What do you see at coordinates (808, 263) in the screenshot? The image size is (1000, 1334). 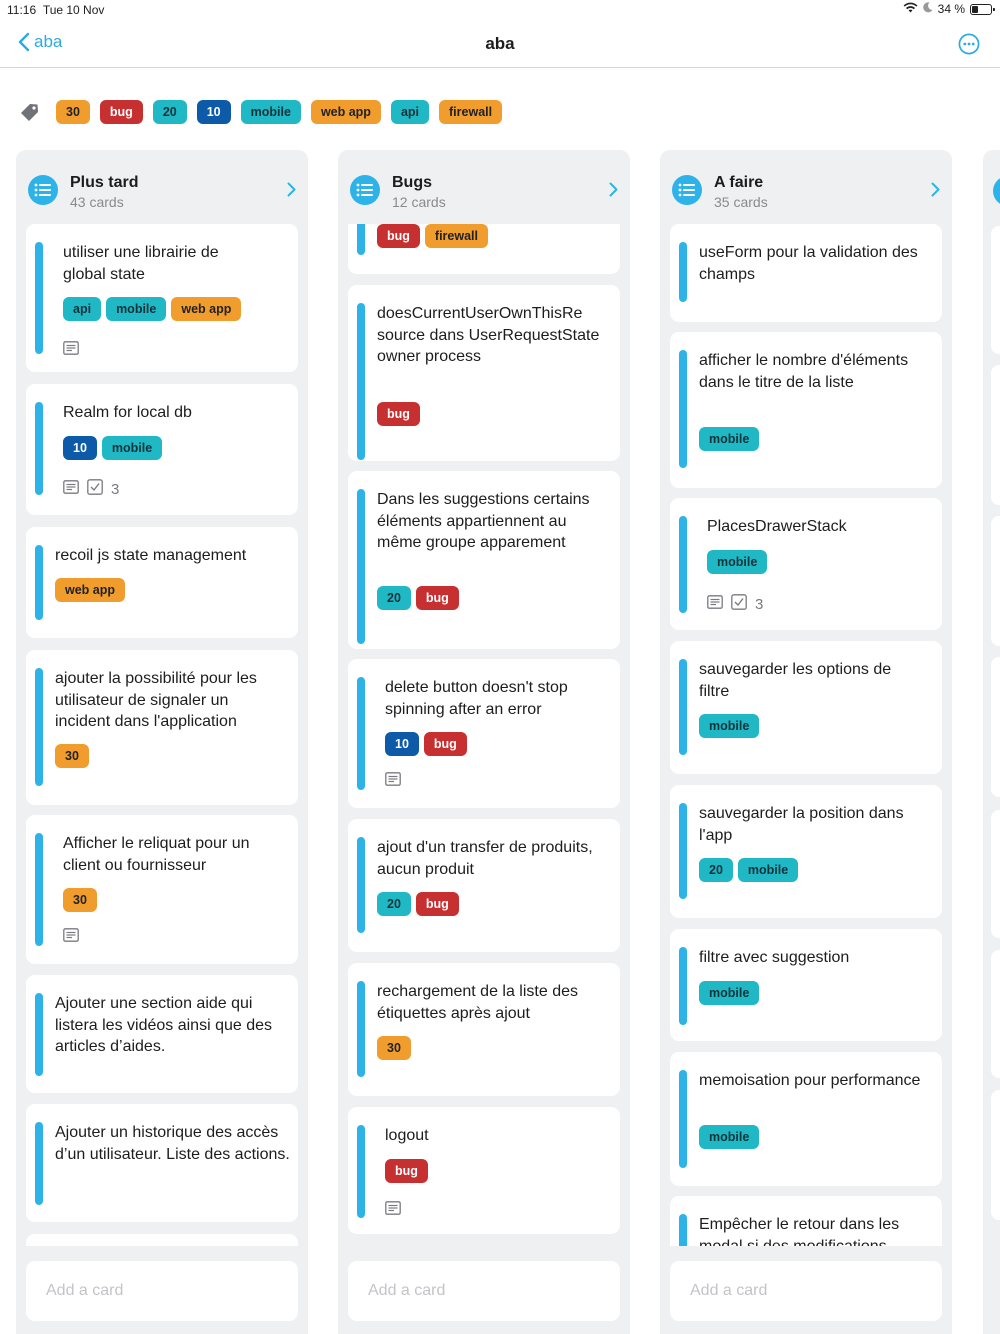 I see `card-title: useForm pour la validation des champs` at bounding box center [808, 263].